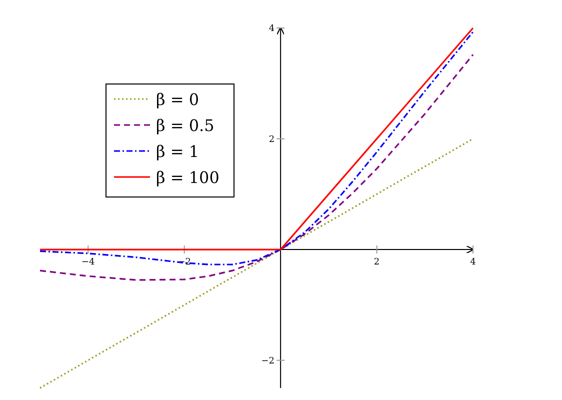 The image size is (562, 400). I want to click on y-tick-label: −2, so click(268, 361).